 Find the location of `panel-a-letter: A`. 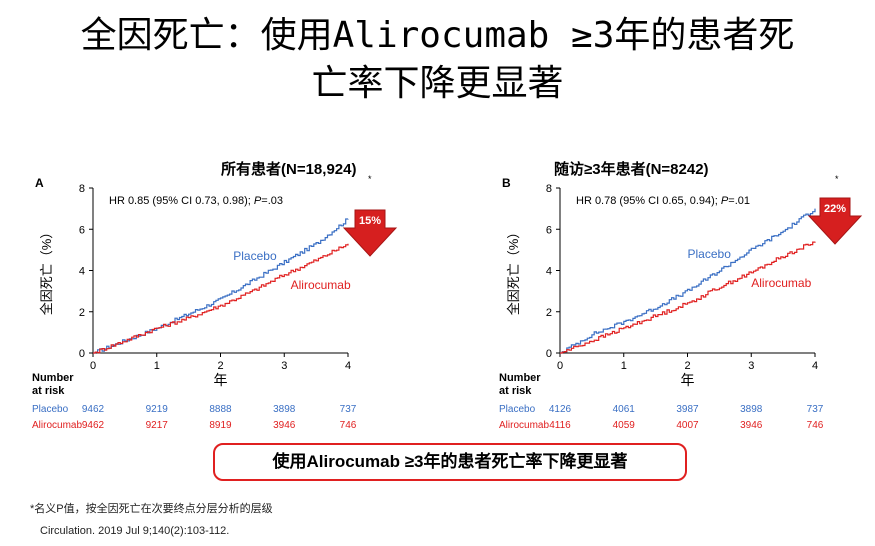

panel-a-letter: A is located at coordinates (39, 183).